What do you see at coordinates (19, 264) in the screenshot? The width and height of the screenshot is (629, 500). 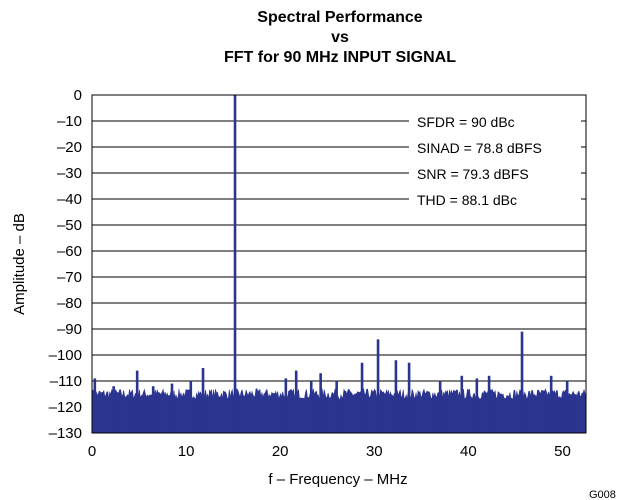 I see `y-axis-label: Amplitude – dB` at bounding box center [19, 264].